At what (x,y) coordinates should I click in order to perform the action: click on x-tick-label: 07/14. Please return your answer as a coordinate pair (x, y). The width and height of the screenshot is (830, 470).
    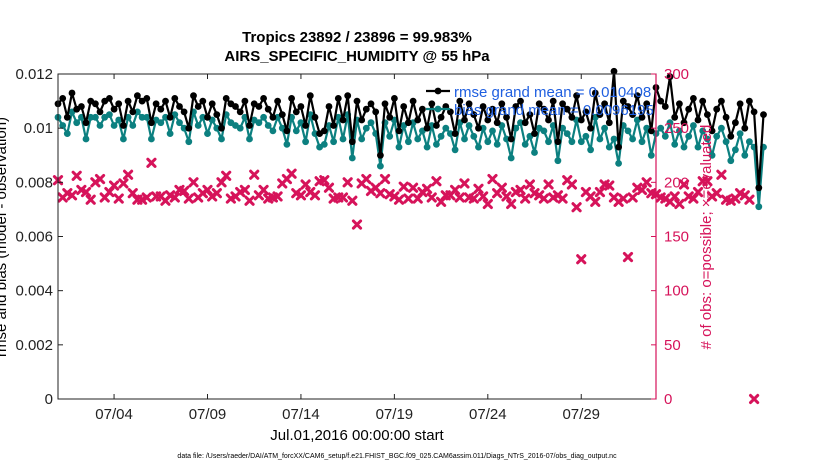
    Looking at the image, I should click on (301, 414).